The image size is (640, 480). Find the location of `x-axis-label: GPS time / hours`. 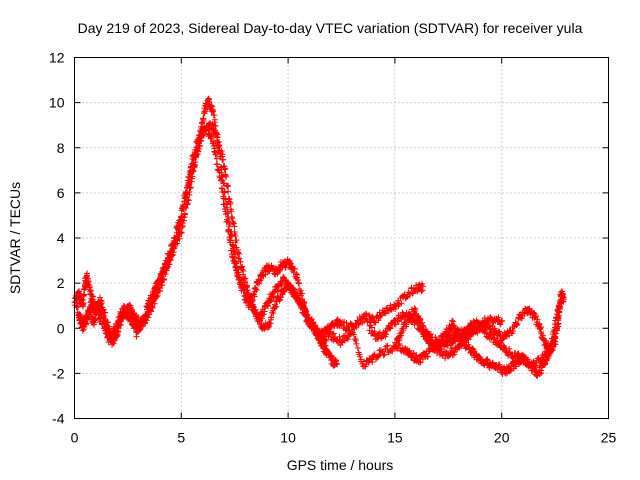

x-axis-label: GPS time / hours is located at coordinates (340, 465).